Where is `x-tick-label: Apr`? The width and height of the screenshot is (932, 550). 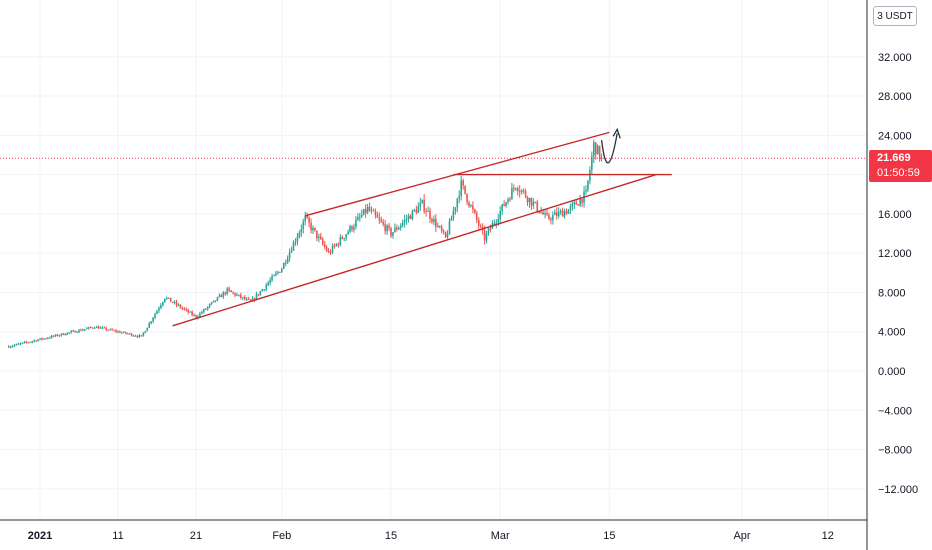
x-tick-label: Apr is located at coordinates (741, 536).